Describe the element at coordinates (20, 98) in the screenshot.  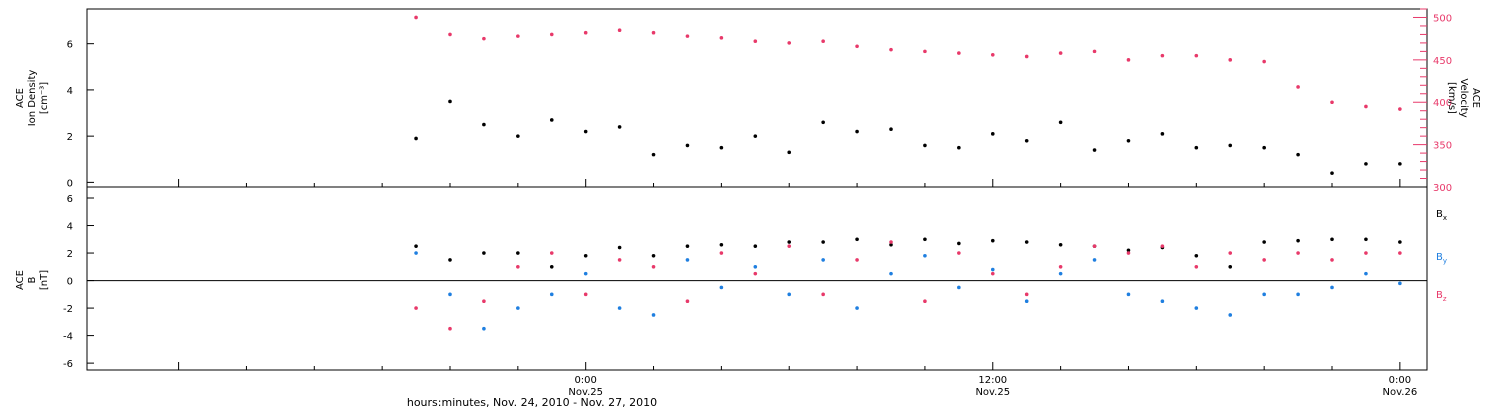
I see `density-axis-label-line1: ACE` at that location.